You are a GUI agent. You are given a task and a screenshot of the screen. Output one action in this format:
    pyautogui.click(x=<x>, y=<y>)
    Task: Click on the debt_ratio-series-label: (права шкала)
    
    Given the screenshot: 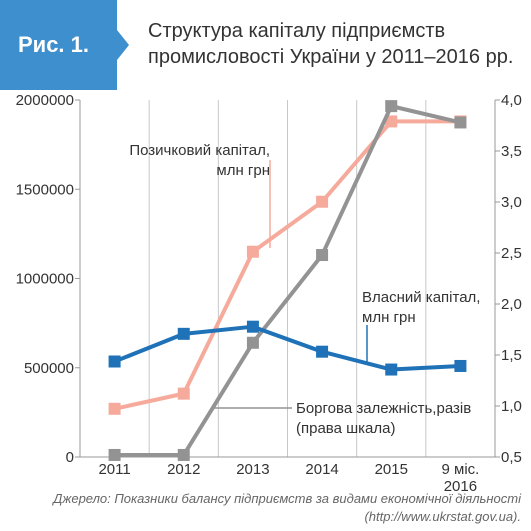 What is the action you would take?
    pyautogui.click(x=345, y=428)
    